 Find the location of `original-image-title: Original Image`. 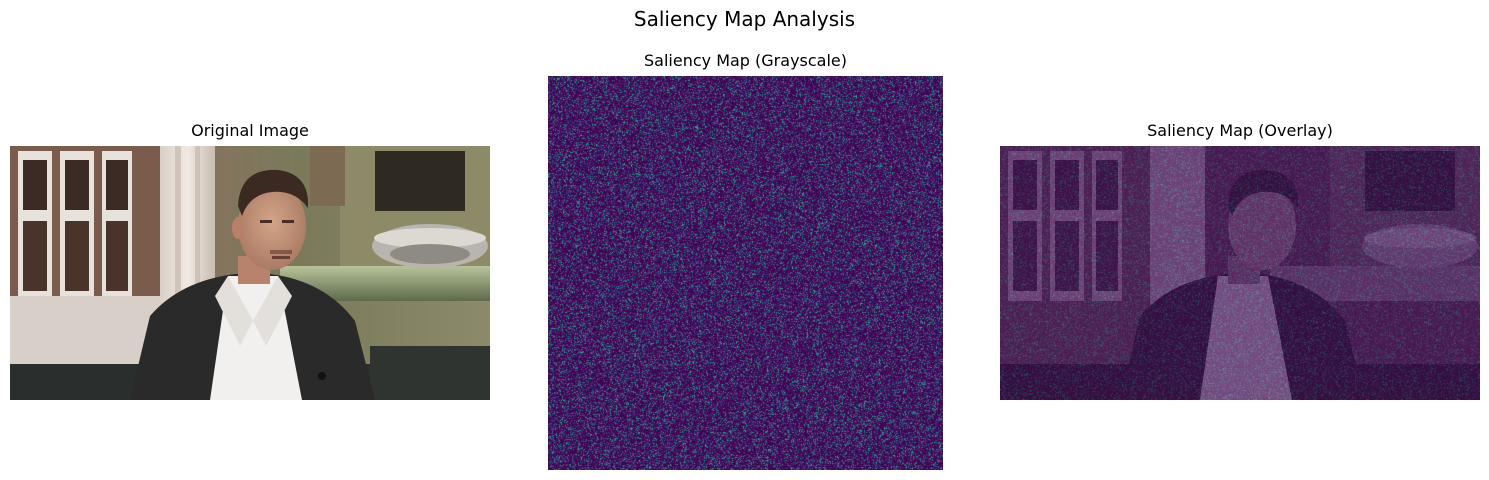

original-image-title: Original Image is located at coordinates (250, 130).